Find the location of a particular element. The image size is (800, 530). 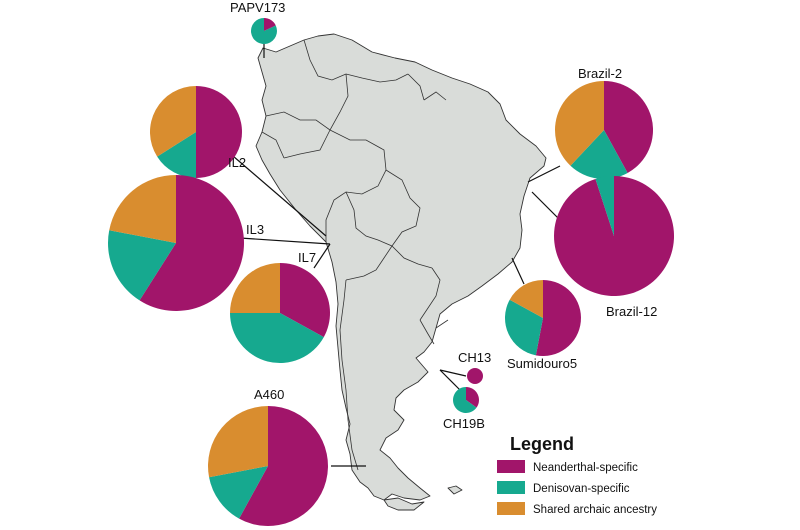

tierra-del-fuego is located at coordinates (404, 504).